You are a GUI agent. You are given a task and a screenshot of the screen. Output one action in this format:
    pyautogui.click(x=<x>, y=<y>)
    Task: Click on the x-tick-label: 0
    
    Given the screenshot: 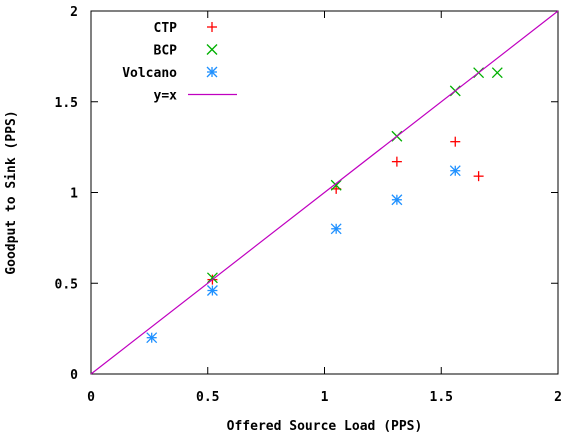 What is the action you would take?
    pyautogui.click(x=91, y=397)
    